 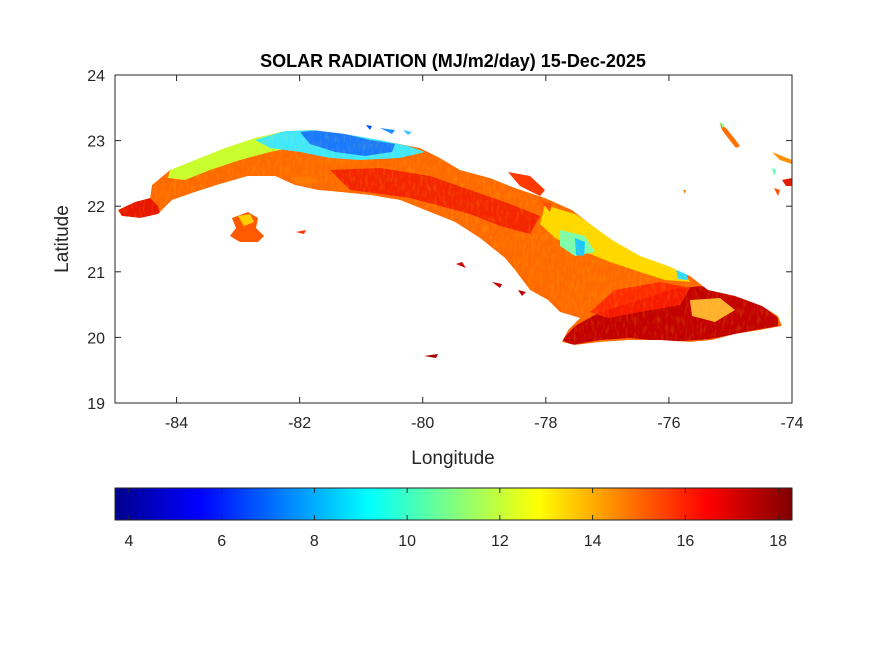 What do you see at coordinates (453, 61) in the screenshot?
I see `chart-title: SOLAR RADIATION (MJ/m2/day) 15-Dec-2025` at bounding box center [453, 61].